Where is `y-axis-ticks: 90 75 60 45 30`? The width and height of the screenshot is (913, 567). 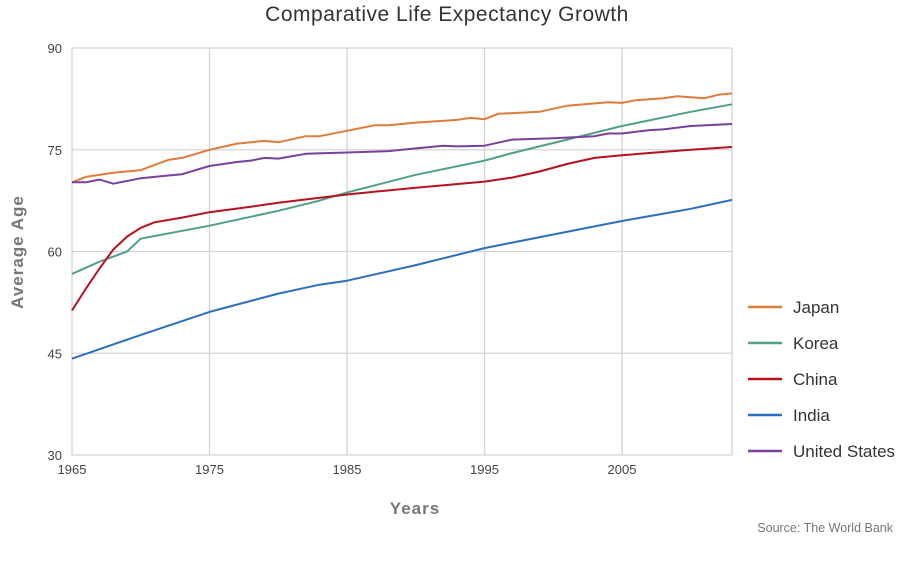
y-axis-ticks: 90 75 60 45 30 is located at coordinates (55, 252).